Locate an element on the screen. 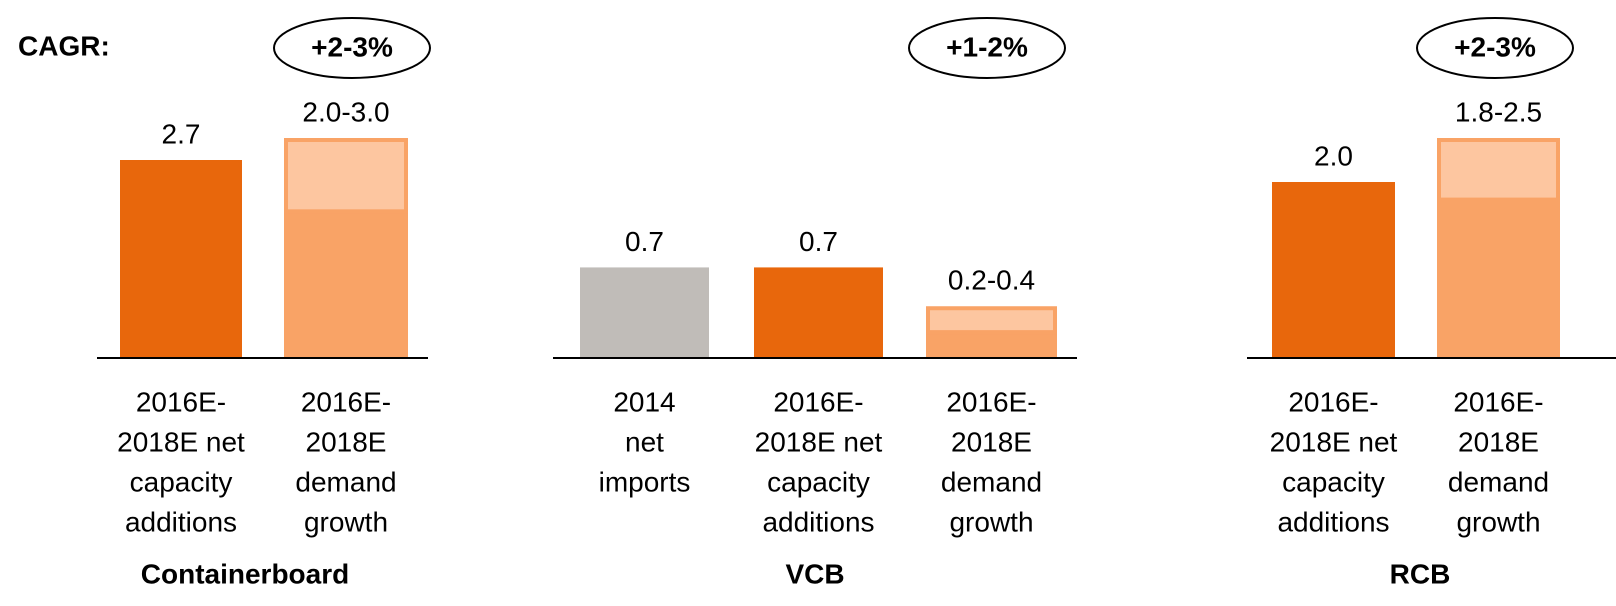  panel-title: VCB is located at coordinates (814, 573).